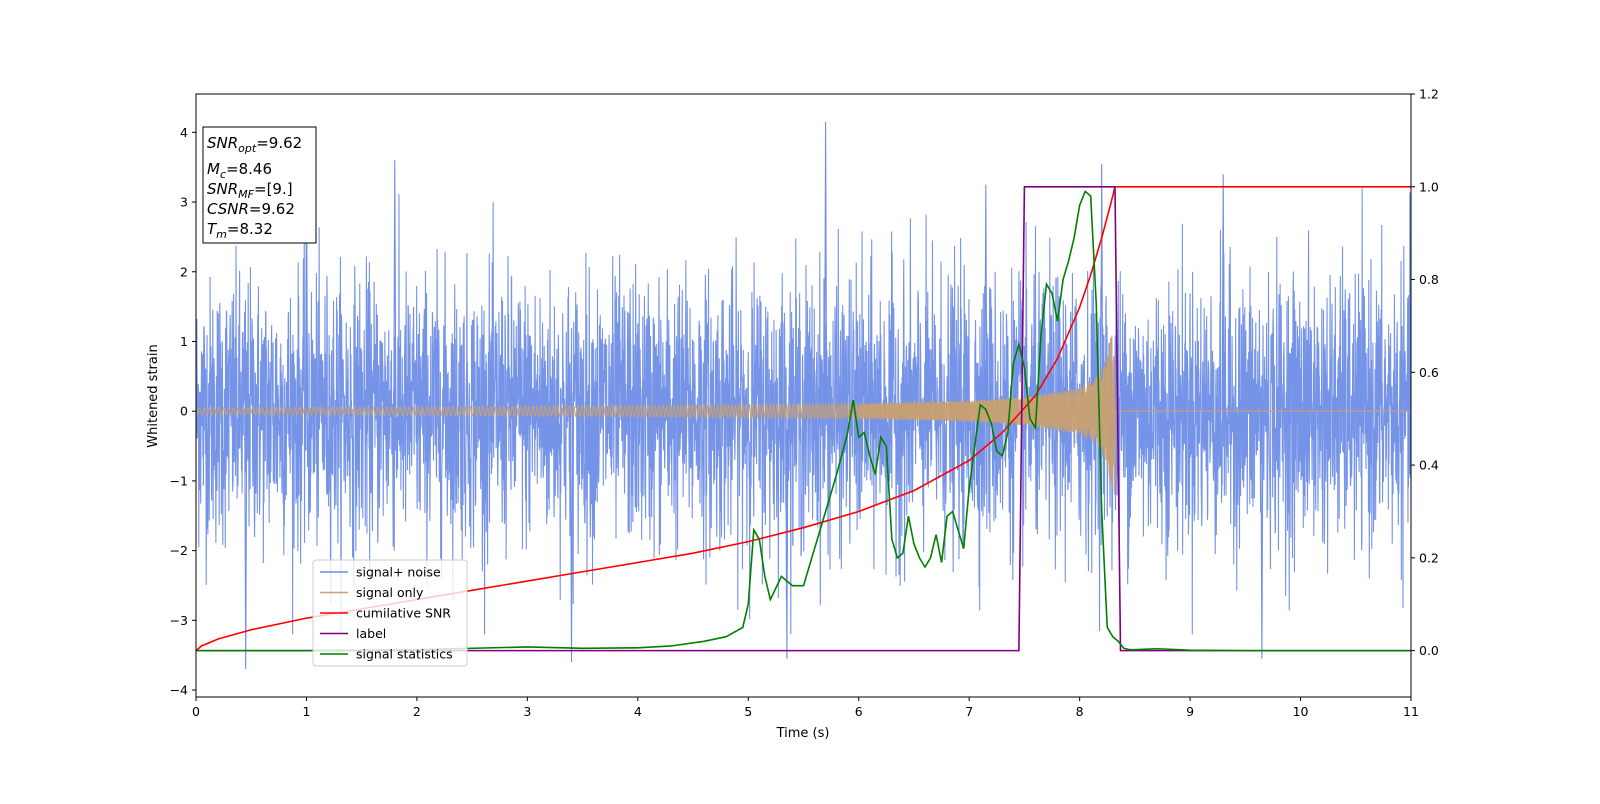 The image size is (1600, 804). I want to click on x-tick-label: 7, so click(969, 711).